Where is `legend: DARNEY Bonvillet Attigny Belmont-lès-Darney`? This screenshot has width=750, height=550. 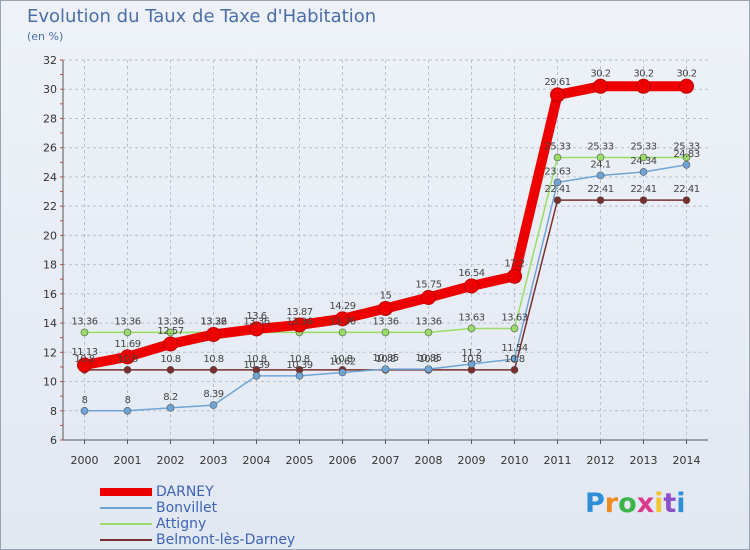 legend: DARNEY Bonvillet Attigny Belmont-lès-Darney is located at coordinates (197, 516).